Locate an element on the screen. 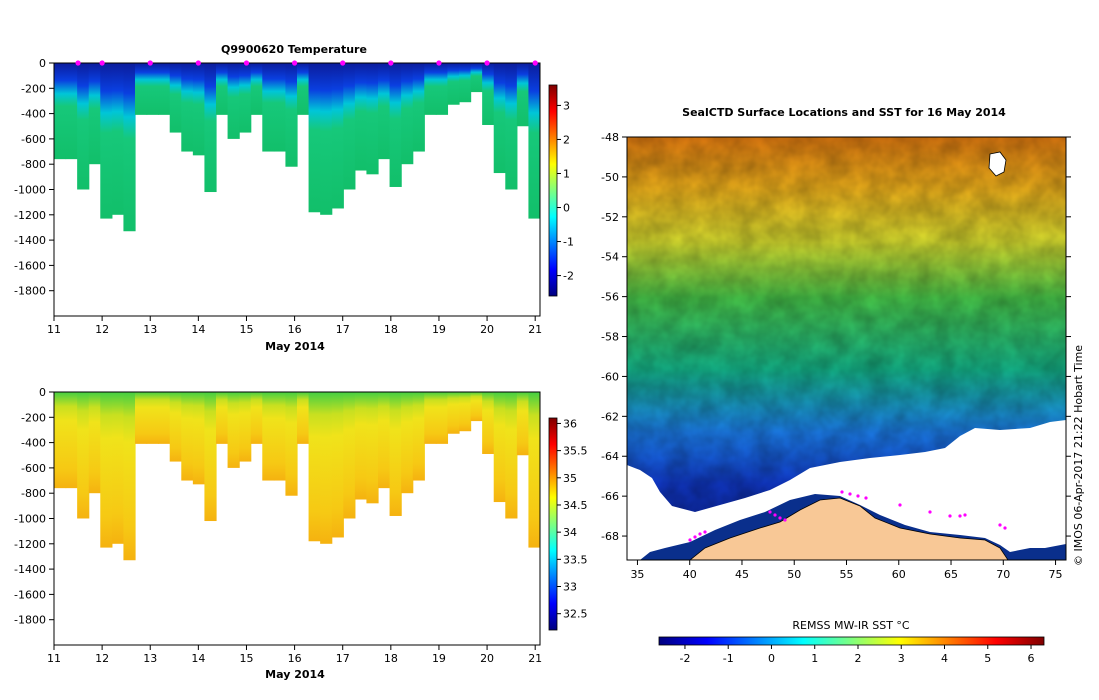 The image size is (1099, 700). salinity-x-tick-label: 17 is located at coordinates (343, 658).